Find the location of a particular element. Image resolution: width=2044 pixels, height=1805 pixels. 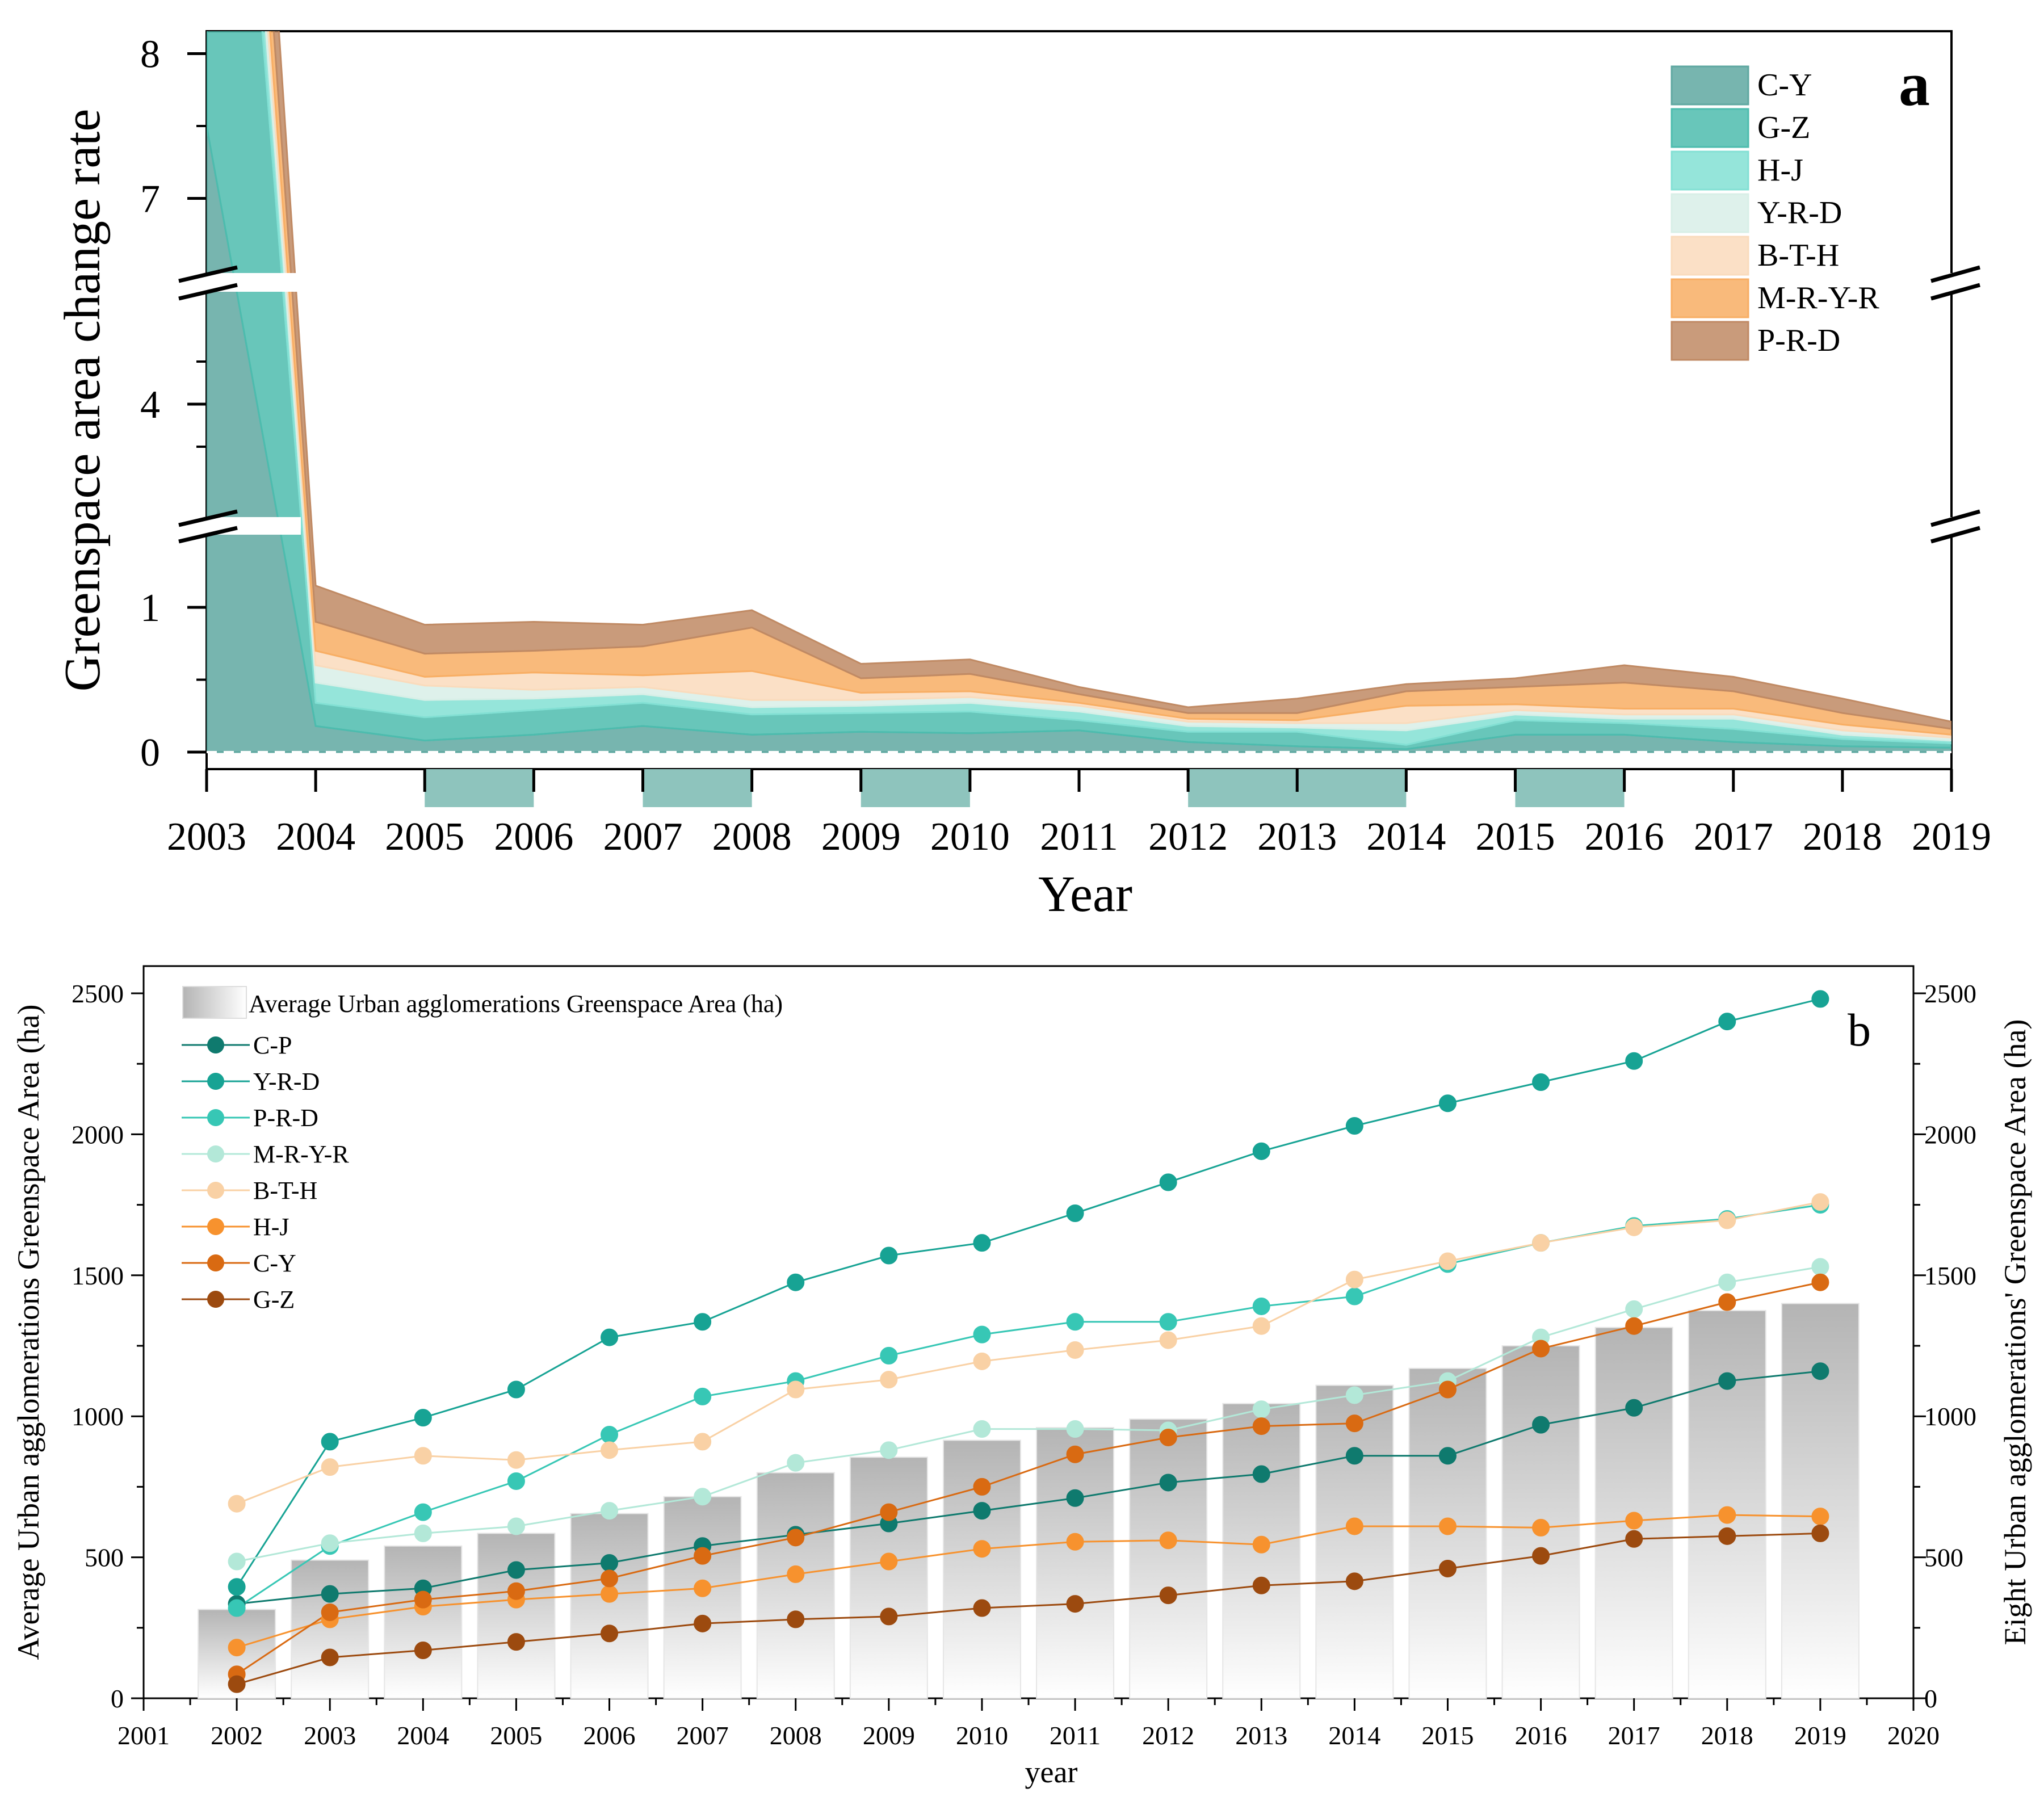

point-M-R-Y-R-2006 is located at coordinates (610, 1511).